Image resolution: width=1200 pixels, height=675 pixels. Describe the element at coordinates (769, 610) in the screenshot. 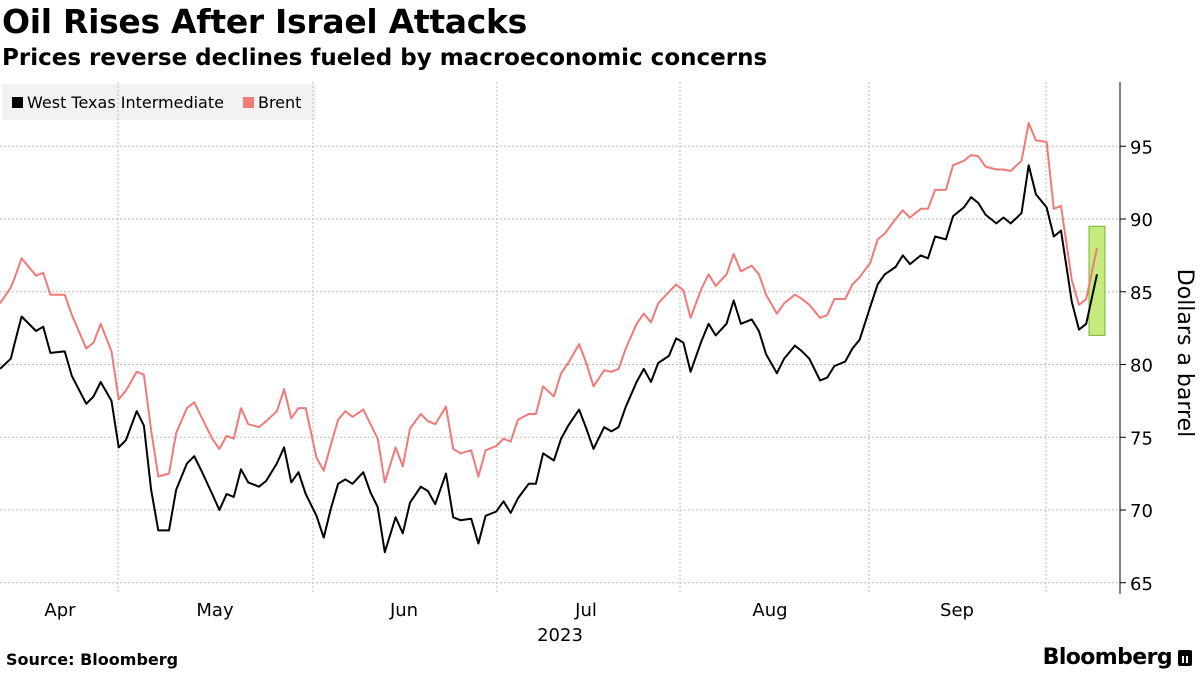

I see `x-tick-label-aug: Aug` at that location.